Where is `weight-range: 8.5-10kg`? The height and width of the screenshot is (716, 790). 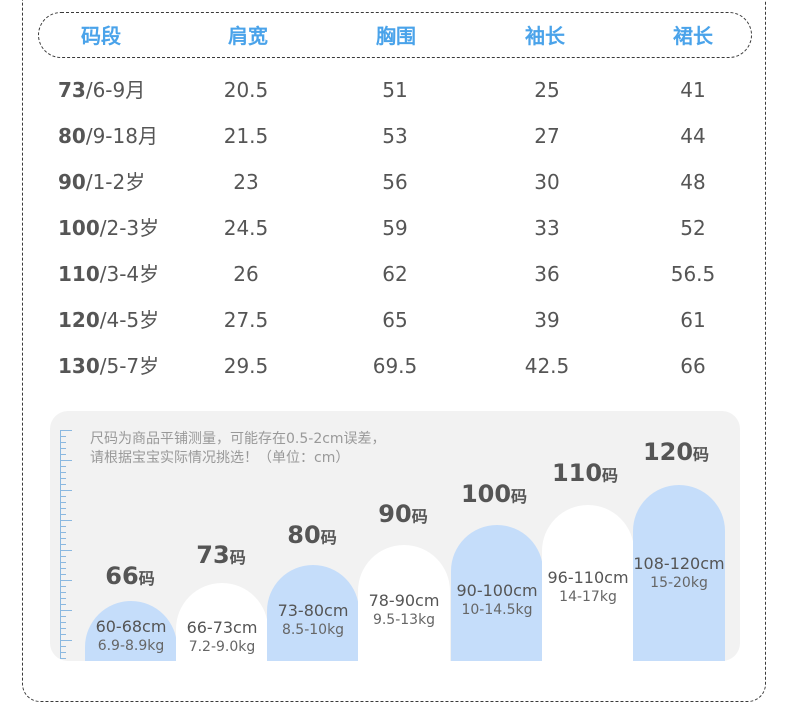 weight-range: 8.5-10kg is located at coordinates (313, 630).